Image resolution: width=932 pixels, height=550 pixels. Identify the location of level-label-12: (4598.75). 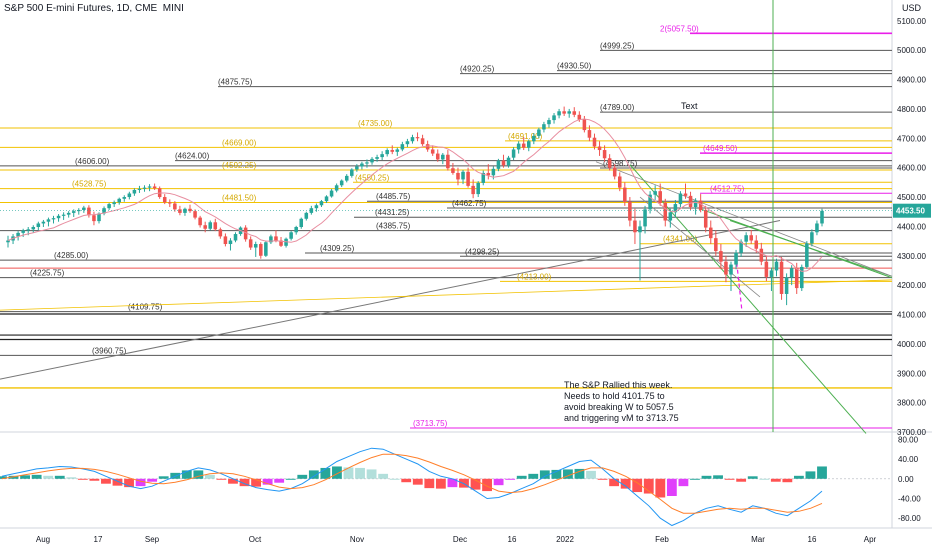
(620, 163).